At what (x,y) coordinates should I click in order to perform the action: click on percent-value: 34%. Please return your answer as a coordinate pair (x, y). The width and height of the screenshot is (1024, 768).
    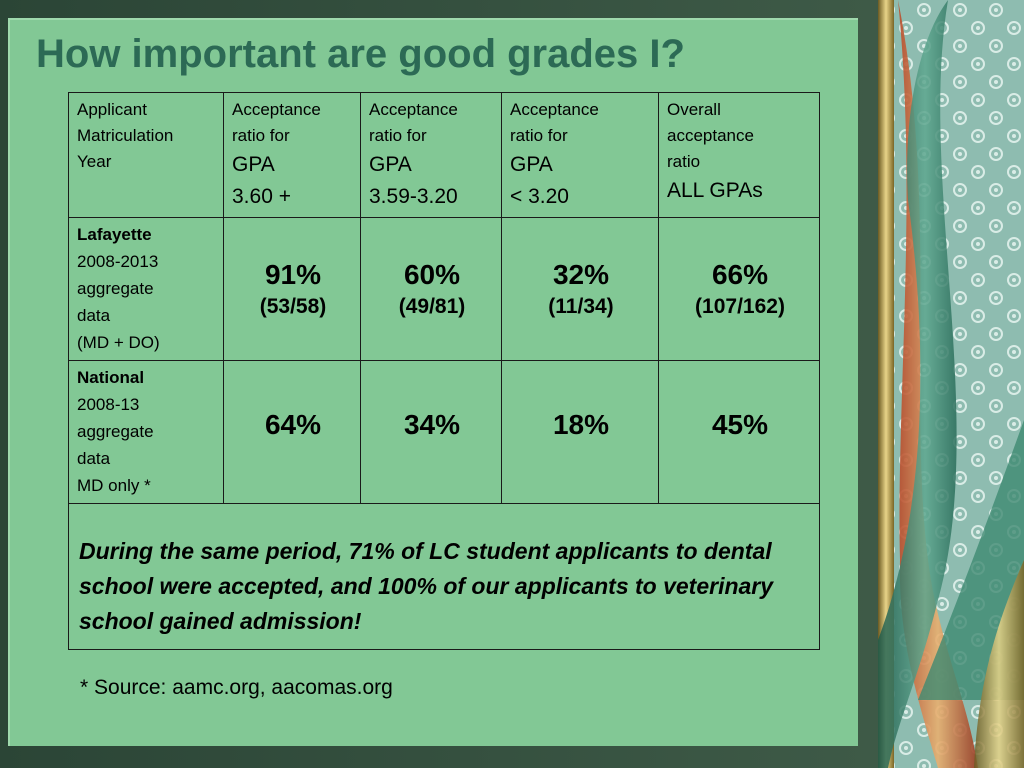
    Looking at the image, I should click on (432, 424).